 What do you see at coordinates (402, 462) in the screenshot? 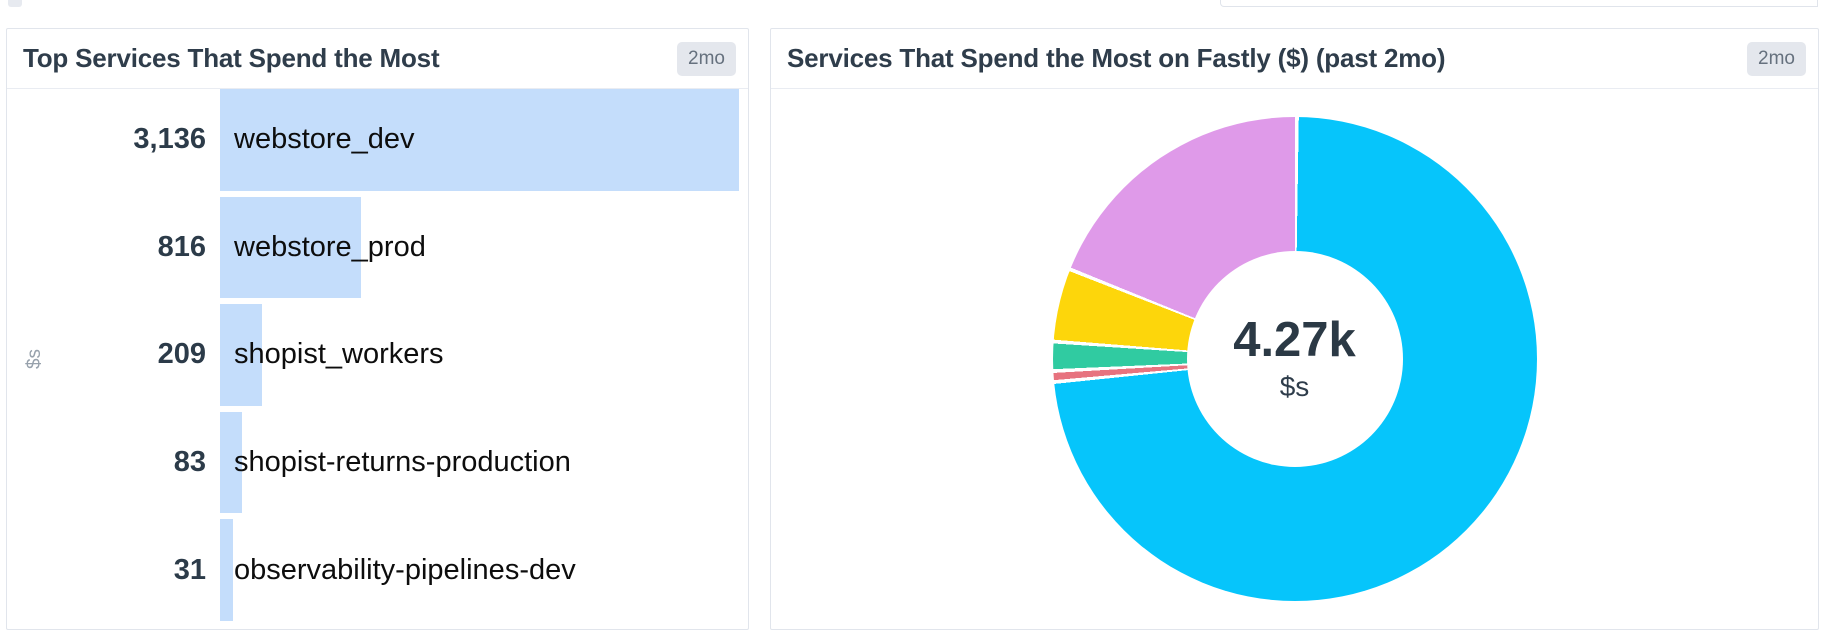
I see `bar-label: shopist-returns-production` at bounding box center [402, 462].